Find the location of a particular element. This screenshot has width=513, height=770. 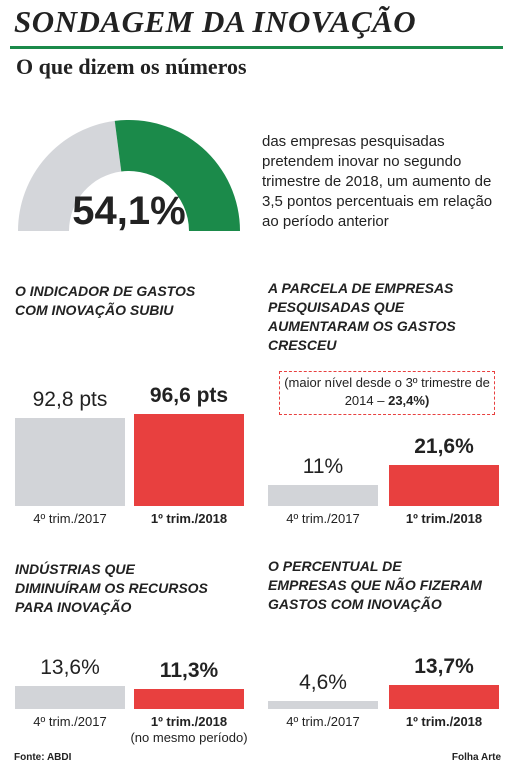

value-label: 96,6 pts is located at coordinates (189, 396).